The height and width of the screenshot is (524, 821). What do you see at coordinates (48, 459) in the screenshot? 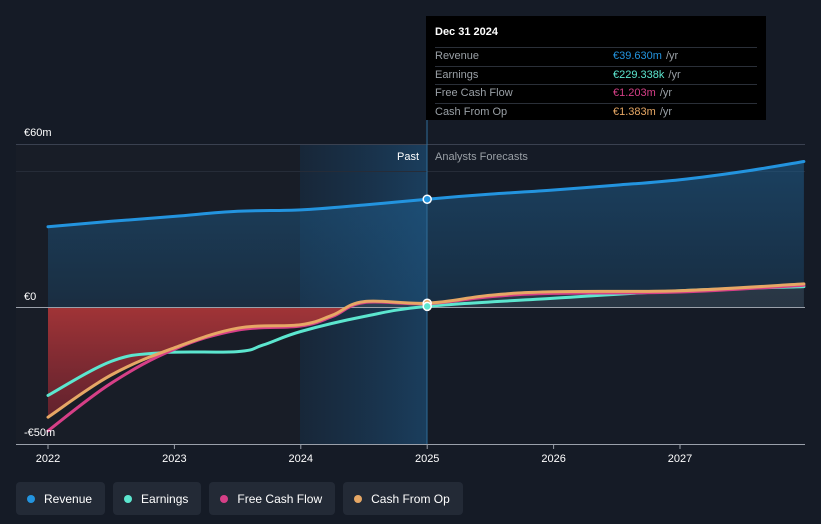
I see `x-tick-label: 2022` at bounding box center [48, 459].